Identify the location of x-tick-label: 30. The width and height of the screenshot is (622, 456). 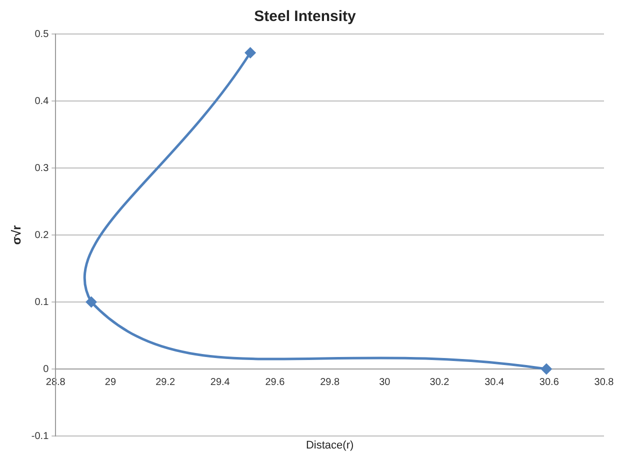
(385, 382).